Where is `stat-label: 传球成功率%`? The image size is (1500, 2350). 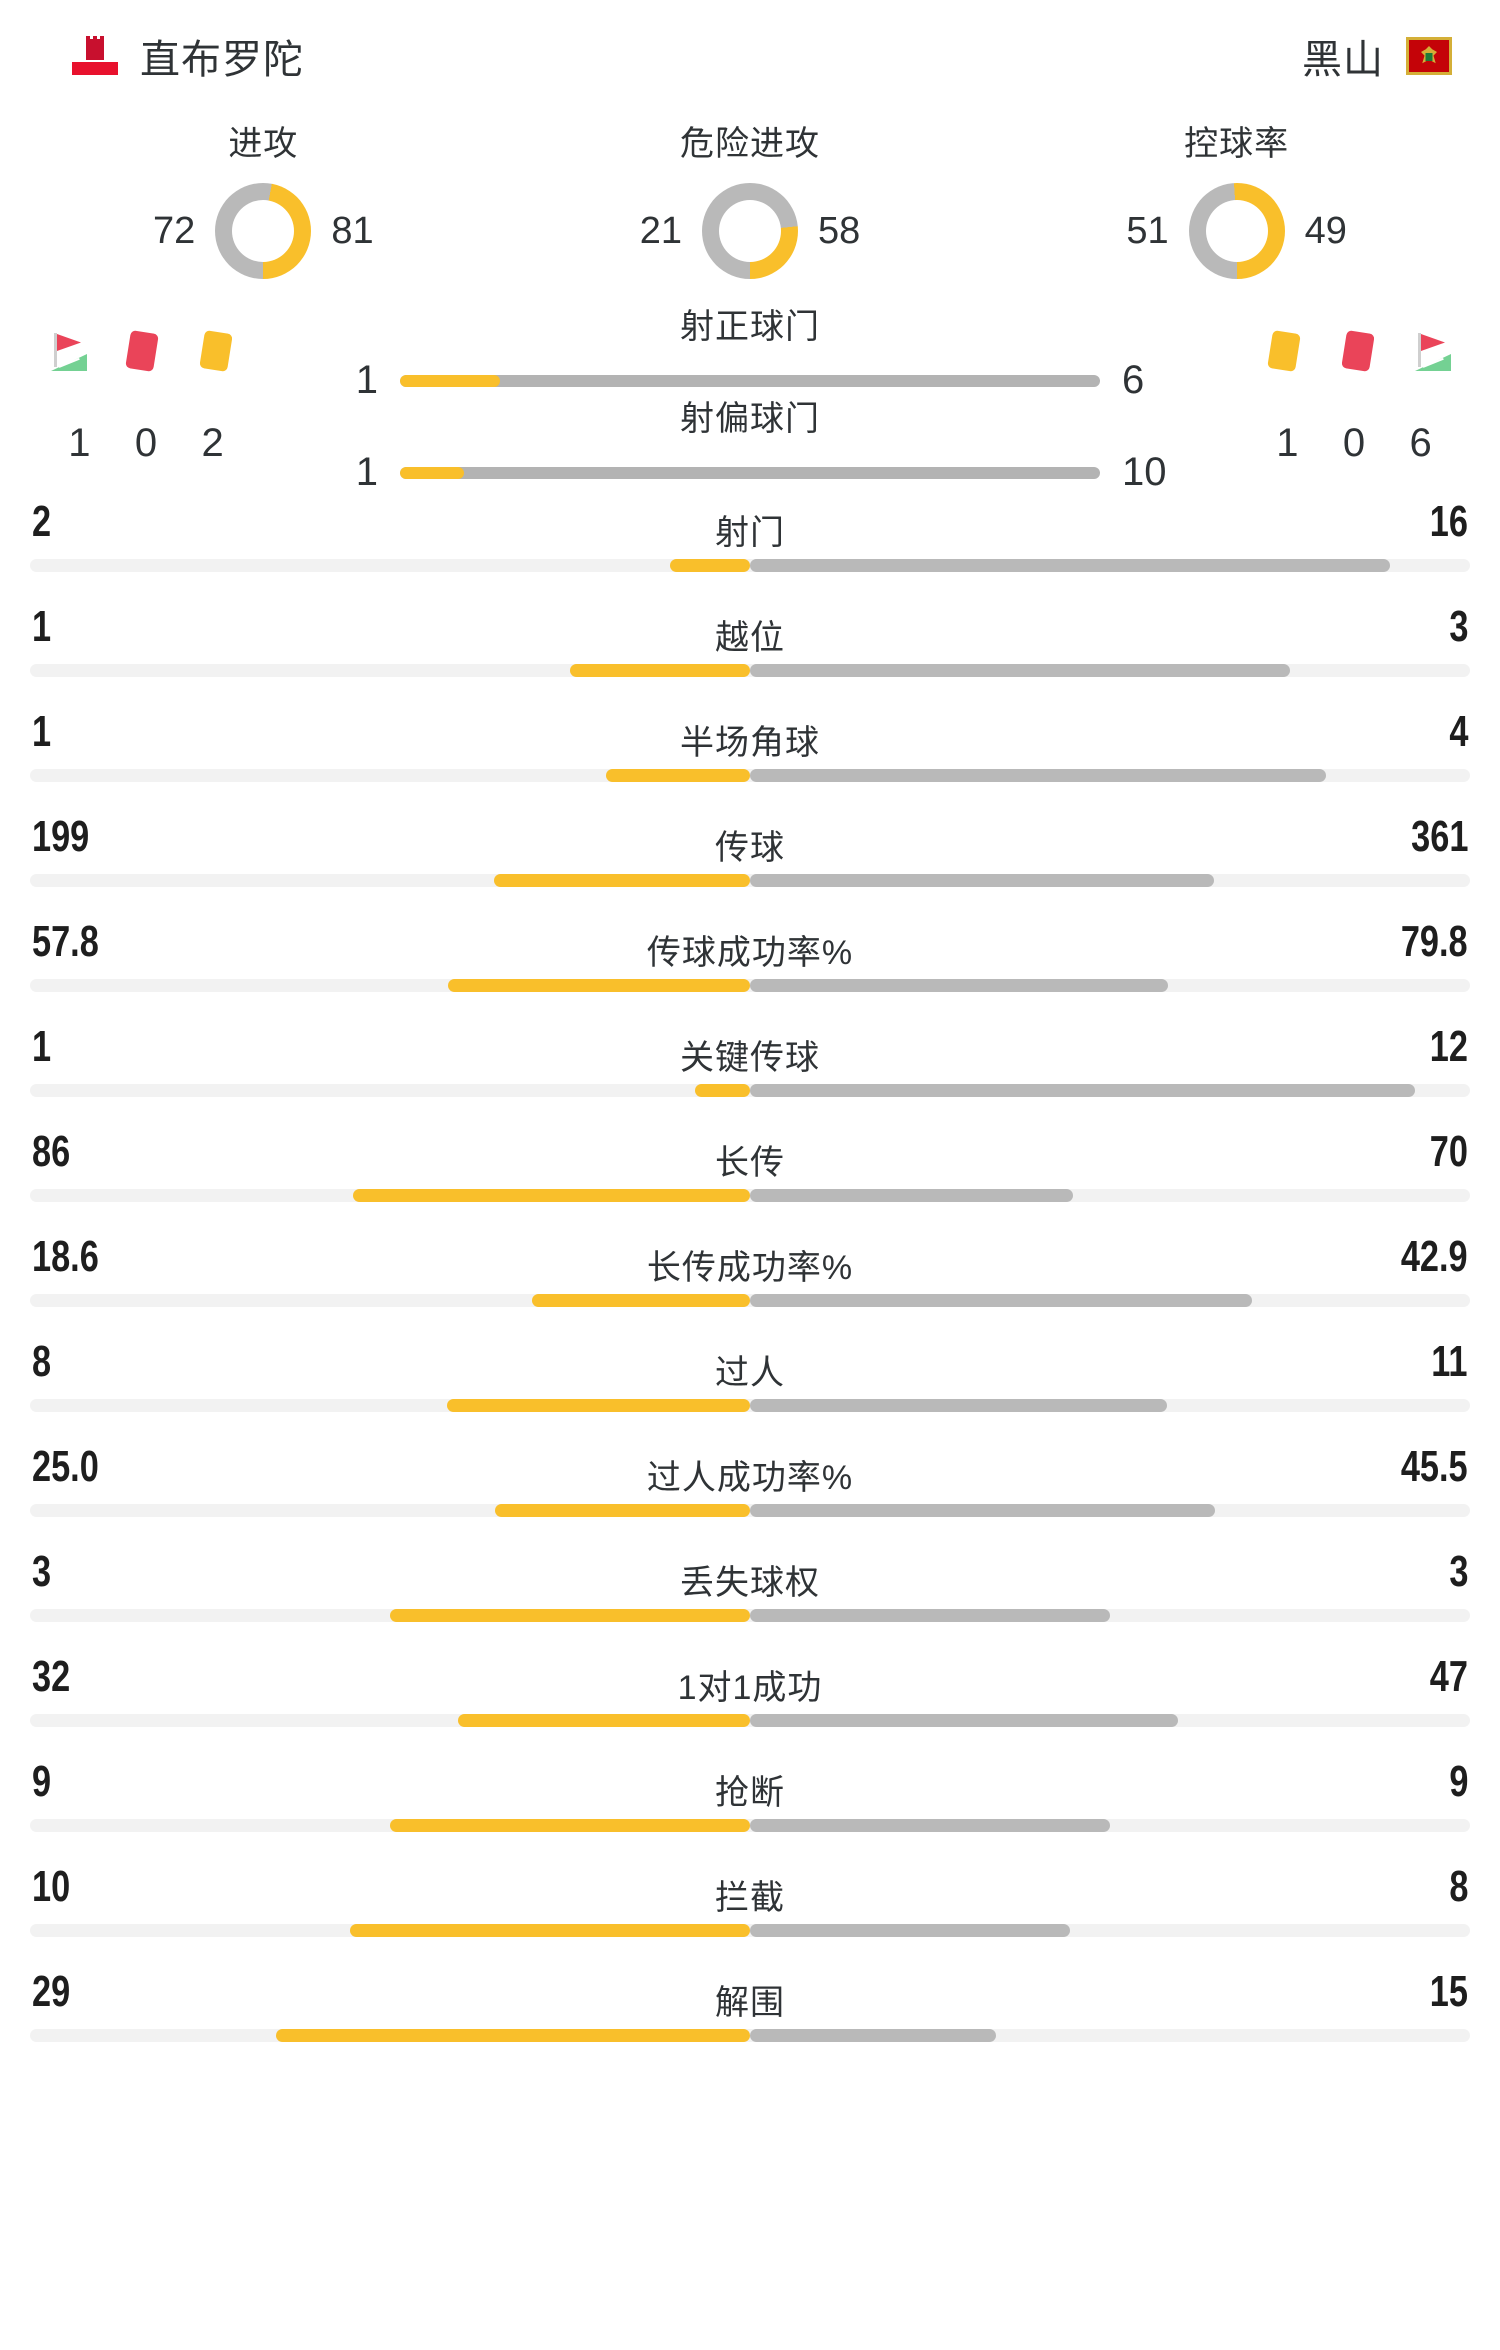 stat-label: 传球成功率% is located at coordinates (750, 953).